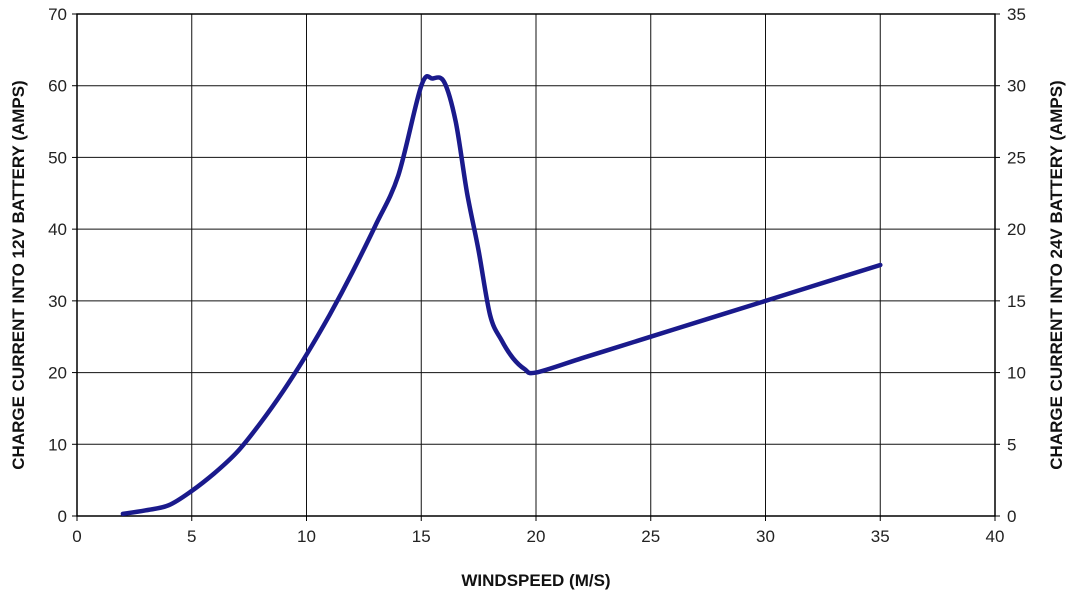 Image resolution: width=1072 pixels, height=598 pixels. Describe the element at coordinates (1016, 157) in the screenshot. I see `y2-tick-label: 25` at that location.